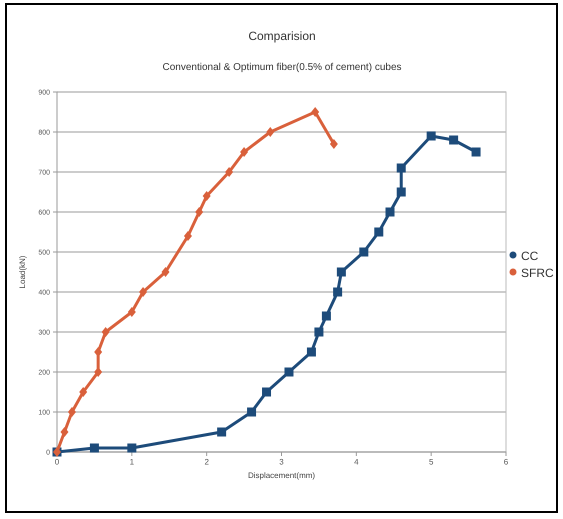 This screenshot has height=519, width=563. I want to click on legend-label: CC, so click(530, 256).